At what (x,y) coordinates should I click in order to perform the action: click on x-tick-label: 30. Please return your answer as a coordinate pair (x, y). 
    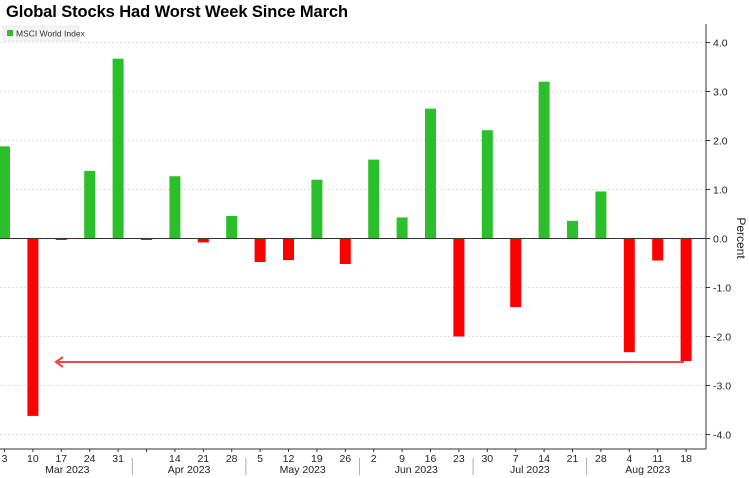
    Looking at the image, I should click on (487, 459).